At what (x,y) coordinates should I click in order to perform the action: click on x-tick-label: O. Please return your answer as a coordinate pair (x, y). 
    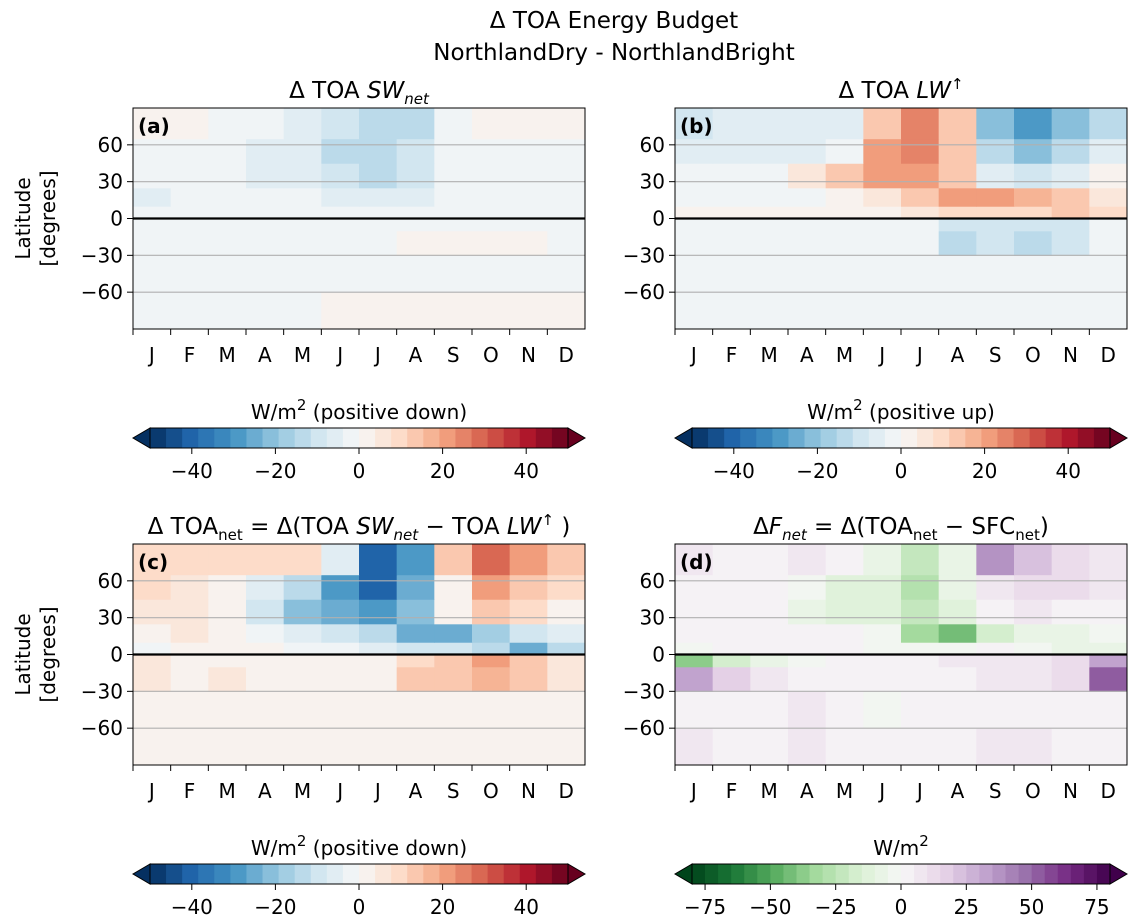
    Looking at the image, I should click on (1033, 791).